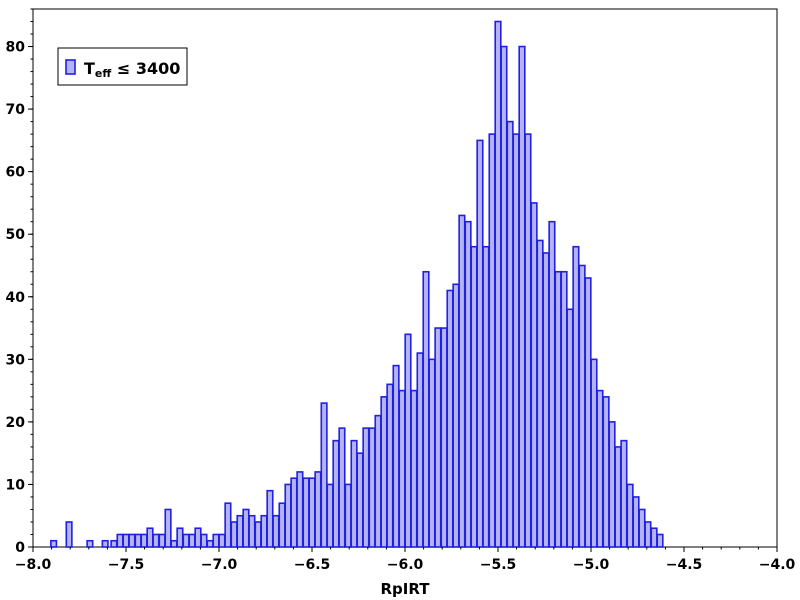 Image resolution: width=800 pixels, height=600 pixels. I want to click on legend-label: Teff ≤ 3400, so click(132, 69).